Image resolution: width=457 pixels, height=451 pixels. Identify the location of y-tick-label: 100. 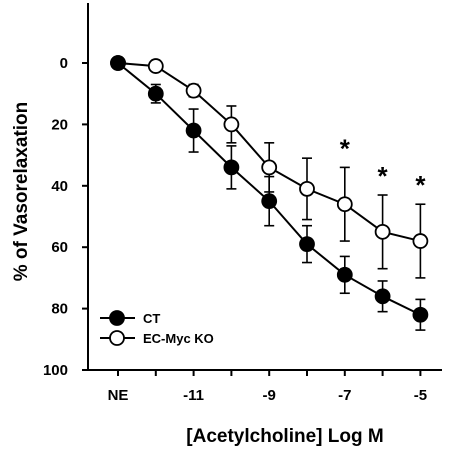
(55, 370).